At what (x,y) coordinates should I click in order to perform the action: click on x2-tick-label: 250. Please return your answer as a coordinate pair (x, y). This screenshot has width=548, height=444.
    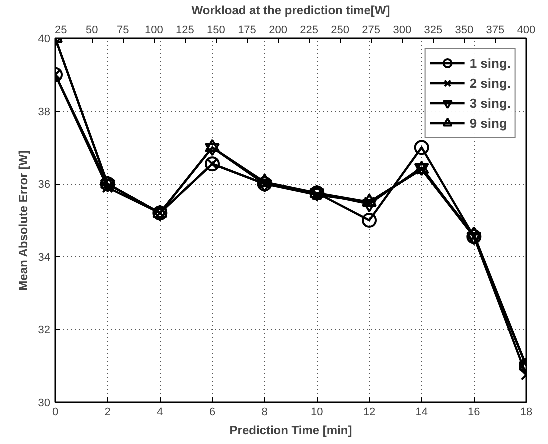
    Looking at the image, I should click on (340, 30).